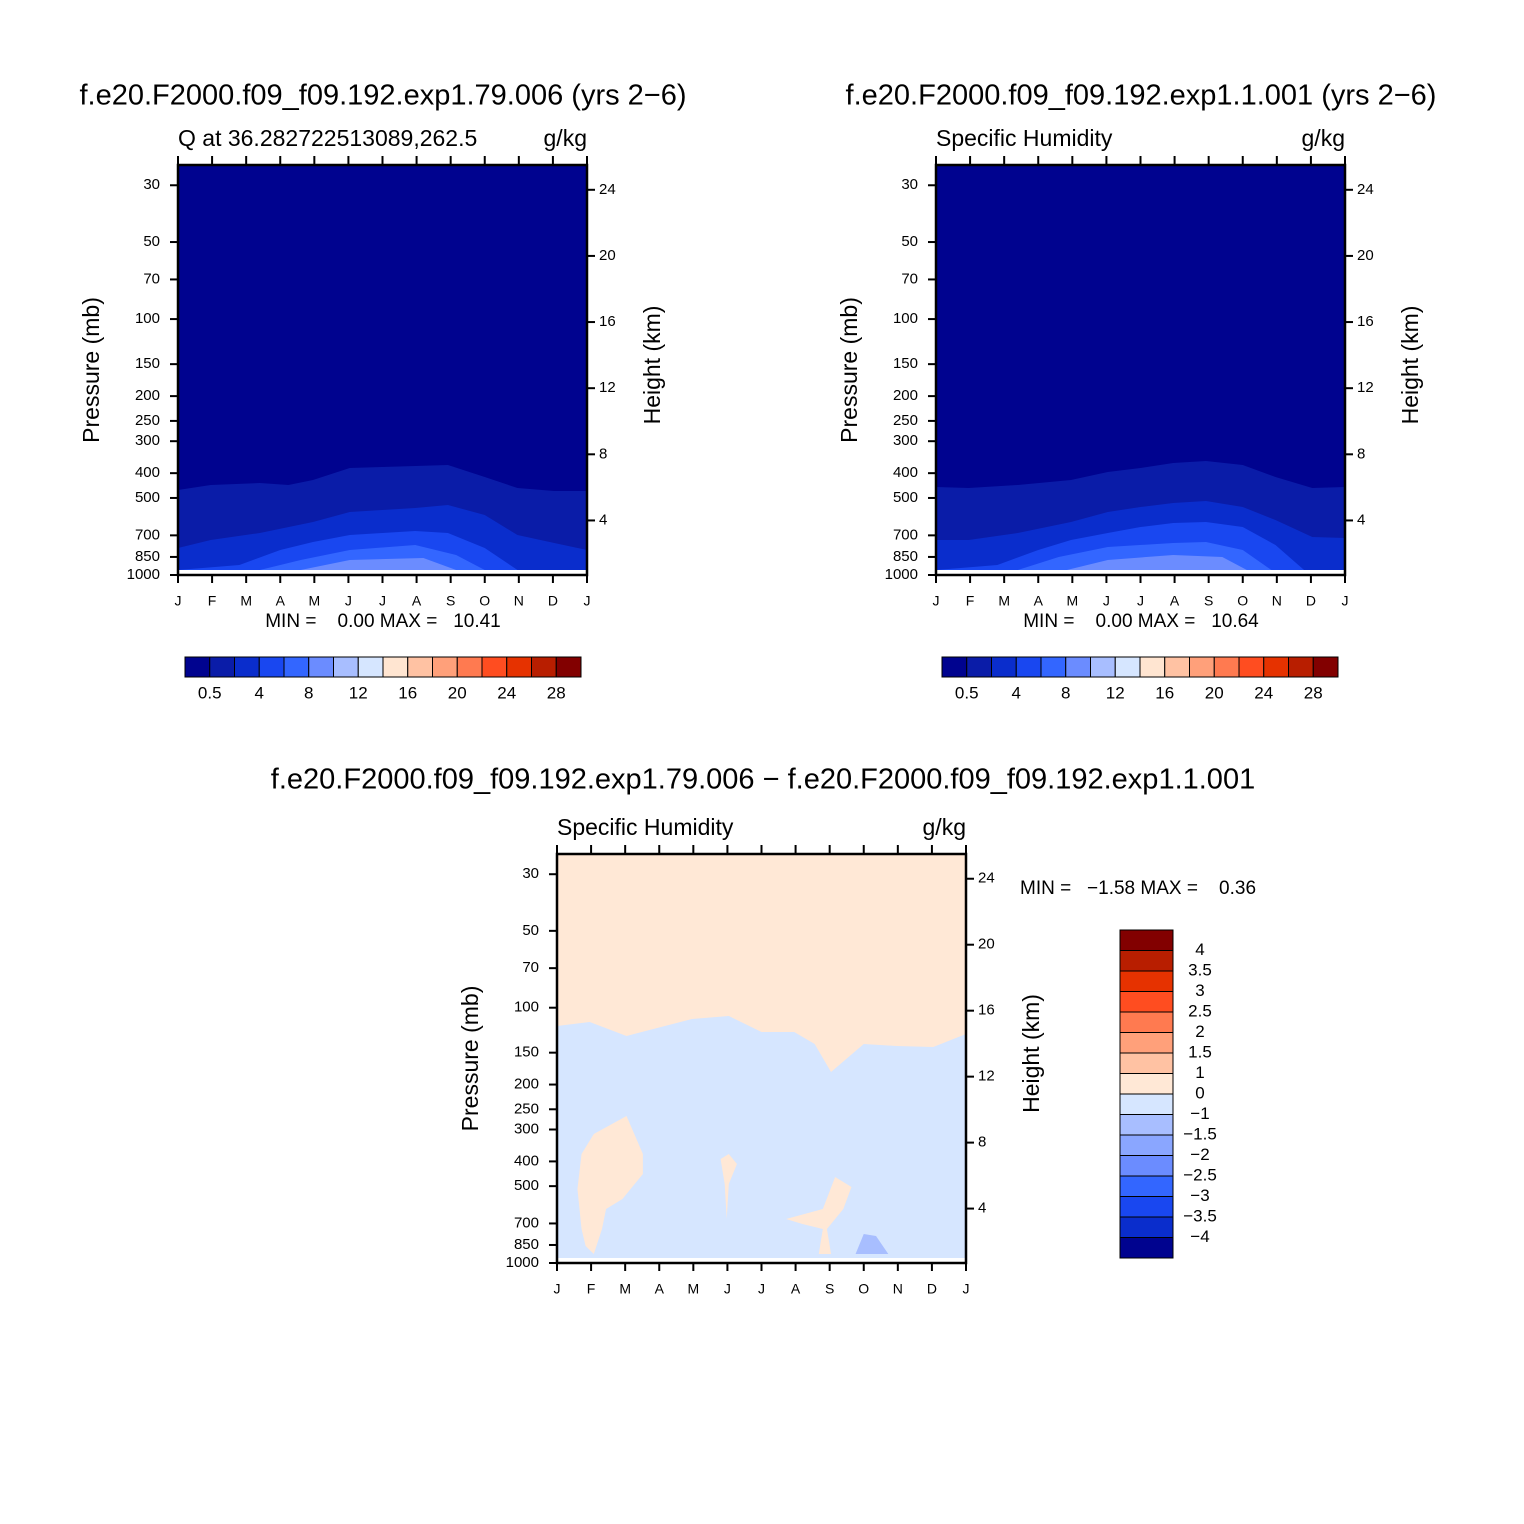  Describe the element at coordinates (147, 440) in the screenshot. I see `y-tick-label: 300` at that location.